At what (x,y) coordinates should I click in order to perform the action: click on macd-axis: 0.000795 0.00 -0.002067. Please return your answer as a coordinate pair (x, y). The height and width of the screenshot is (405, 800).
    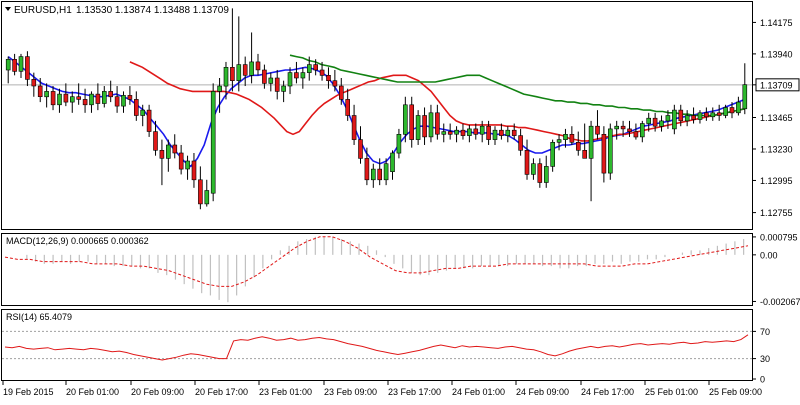
    Looking at the image, I should click on (776, 269).